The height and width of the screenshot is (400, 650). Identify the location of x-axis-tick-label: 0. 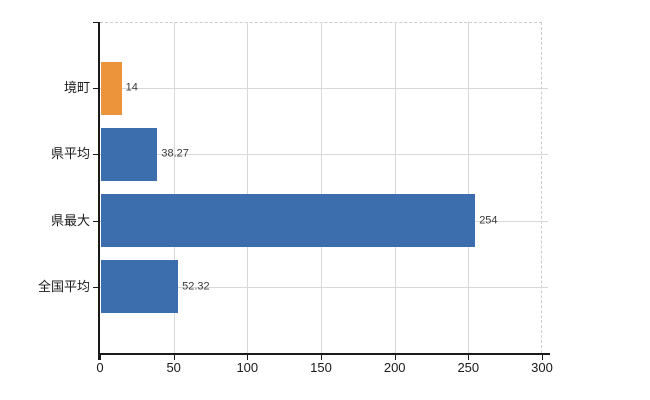
(100, 367).